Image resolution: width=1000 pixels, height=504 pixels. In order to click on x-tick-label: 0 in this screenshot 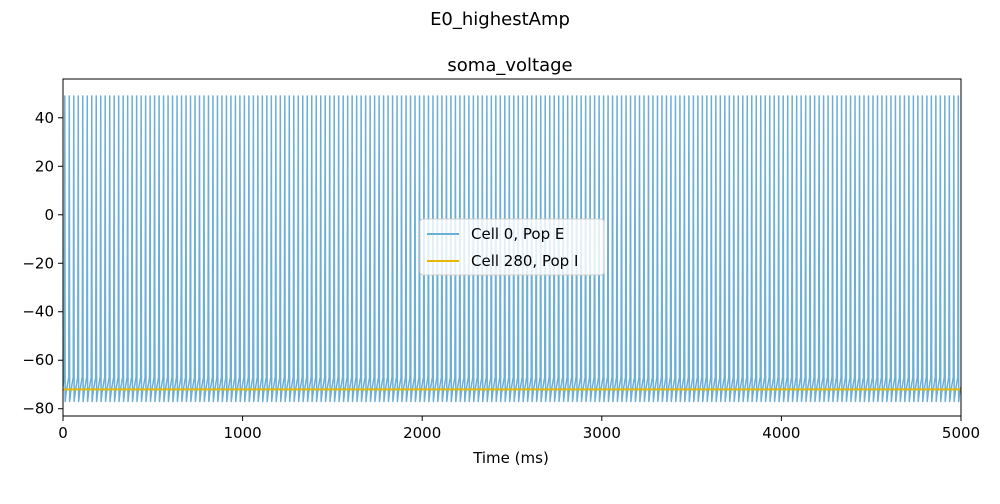, I will do `click(63, 433)`.